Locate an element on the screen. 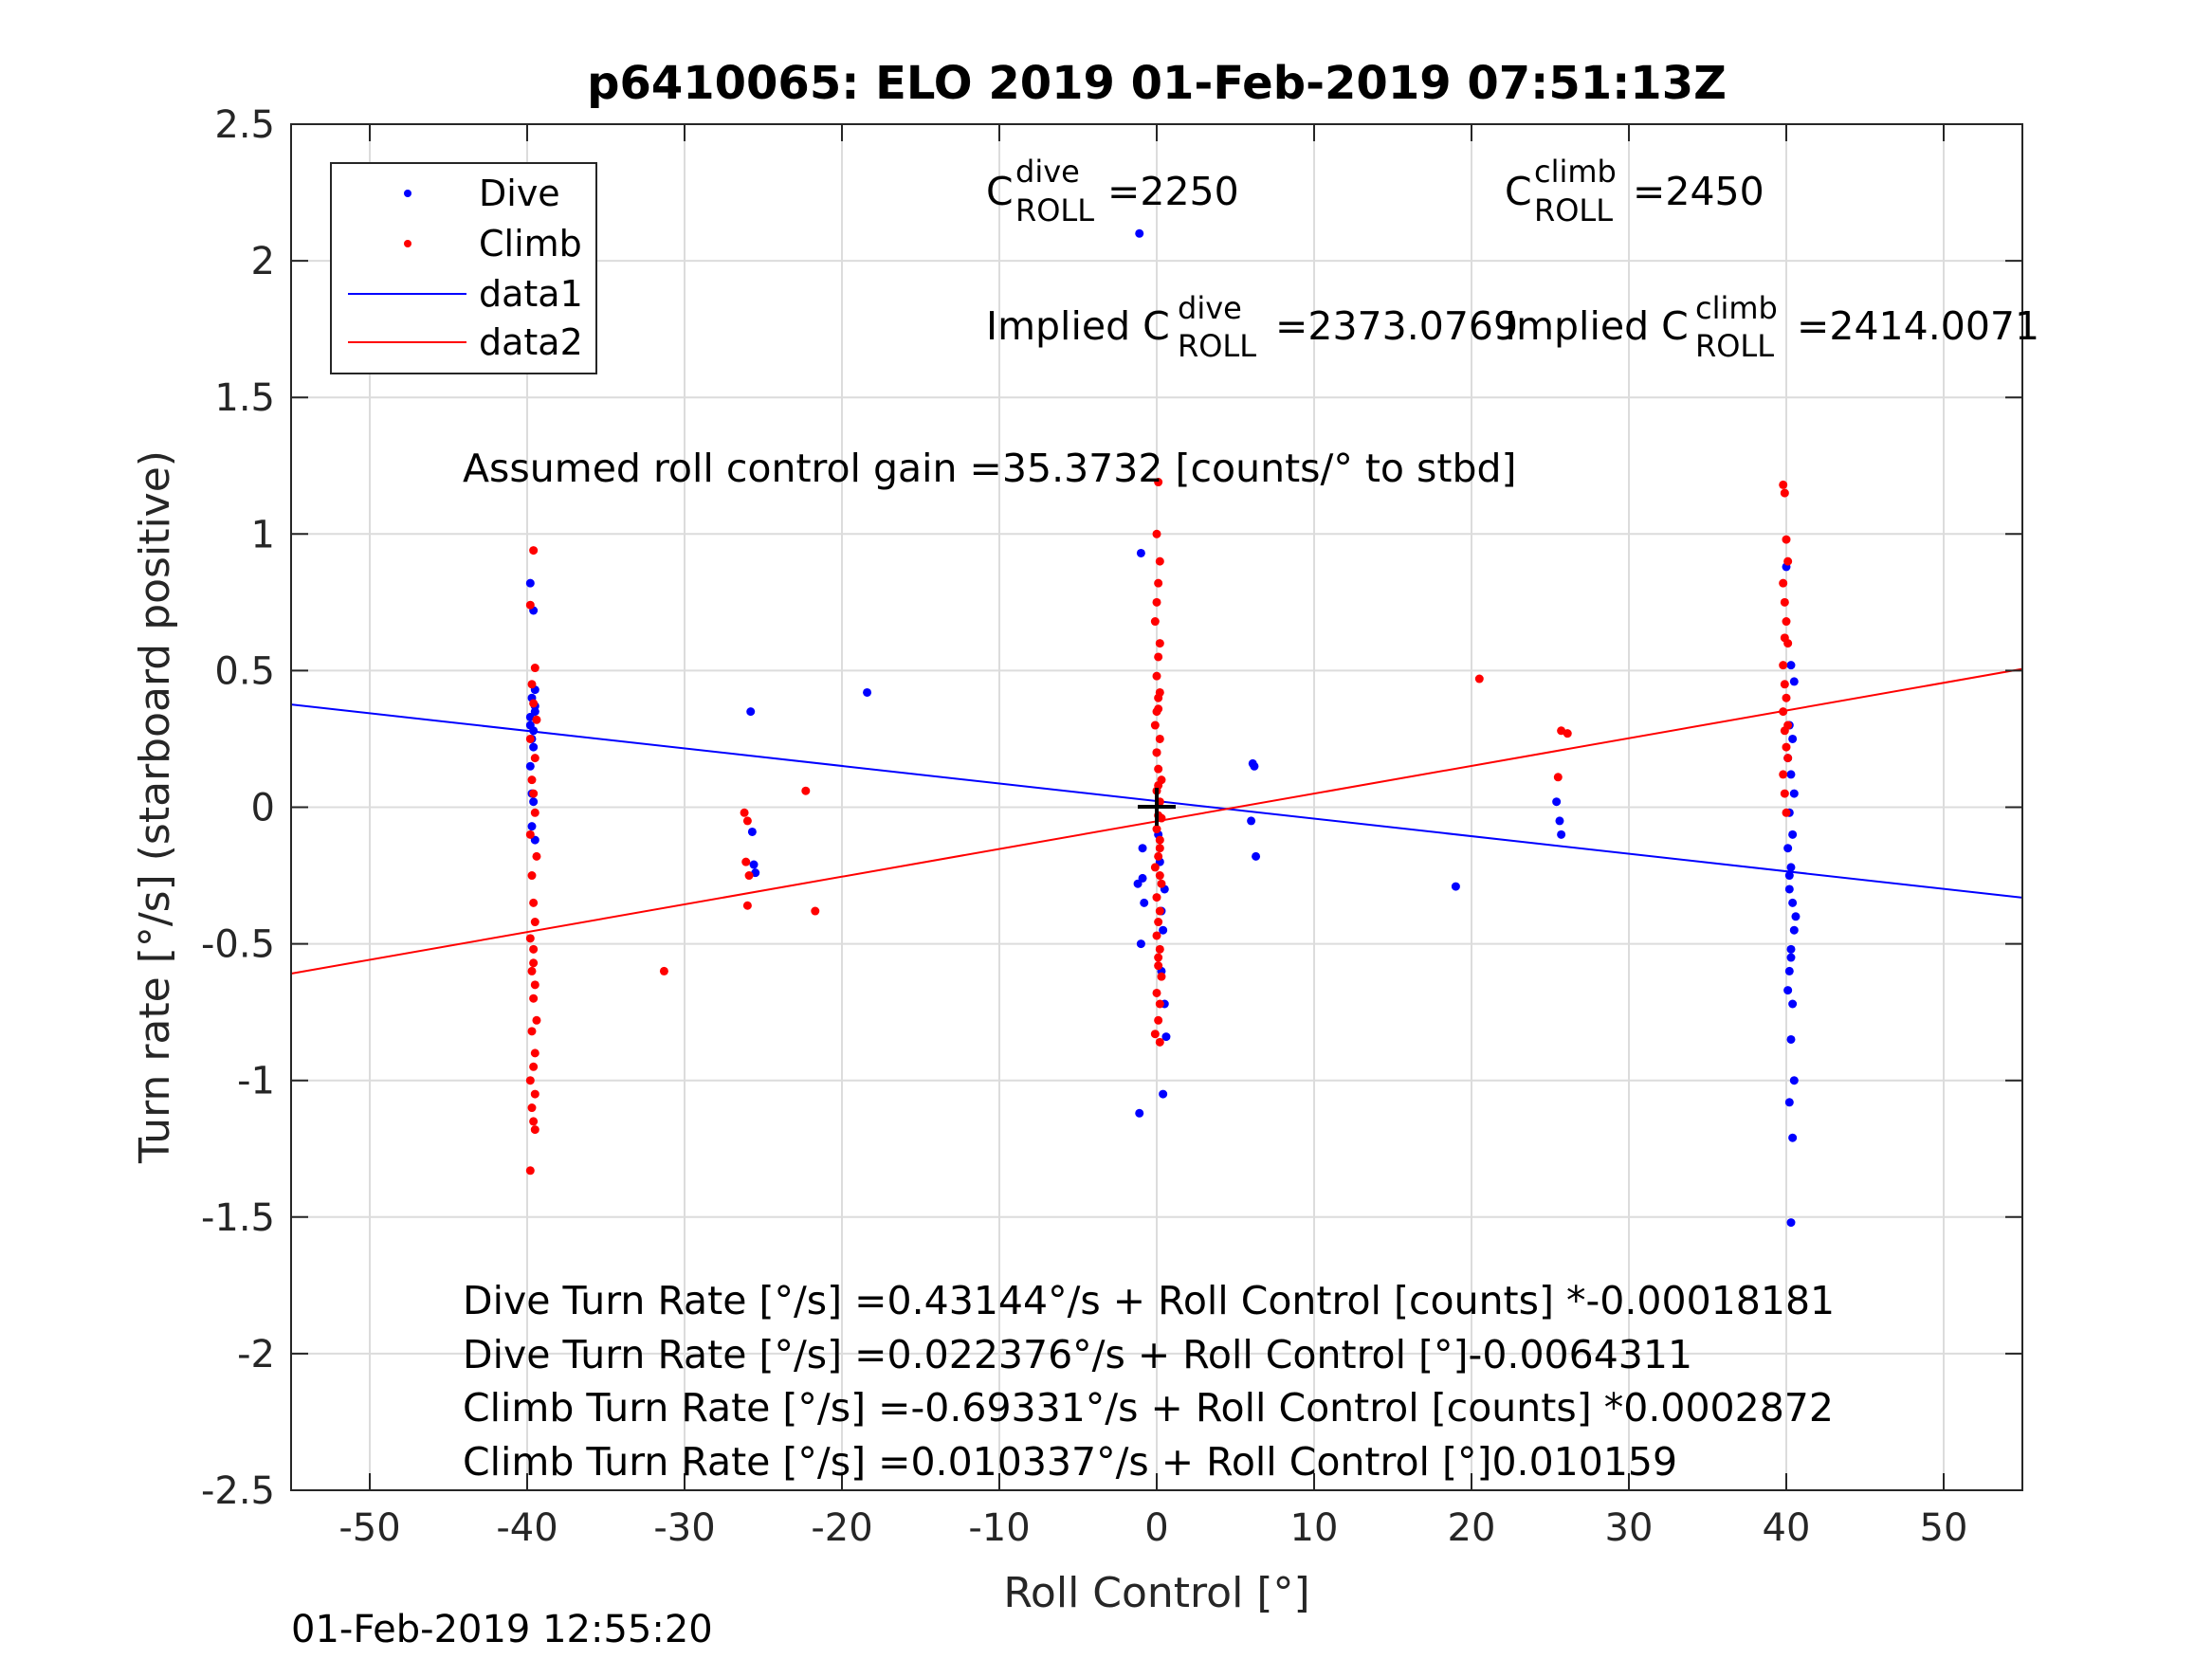  annotation-c-dive-base: C is located at coordinates (1000, 191).